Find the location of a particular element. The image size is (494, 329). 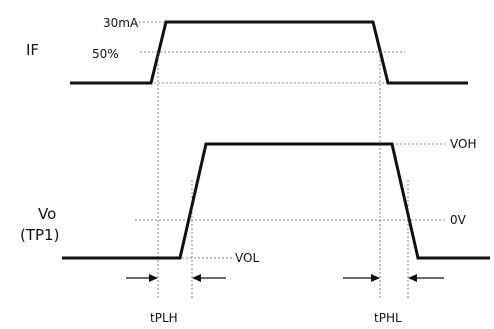

tphl-left-arrow-icon is located at coordinates (412, 278).